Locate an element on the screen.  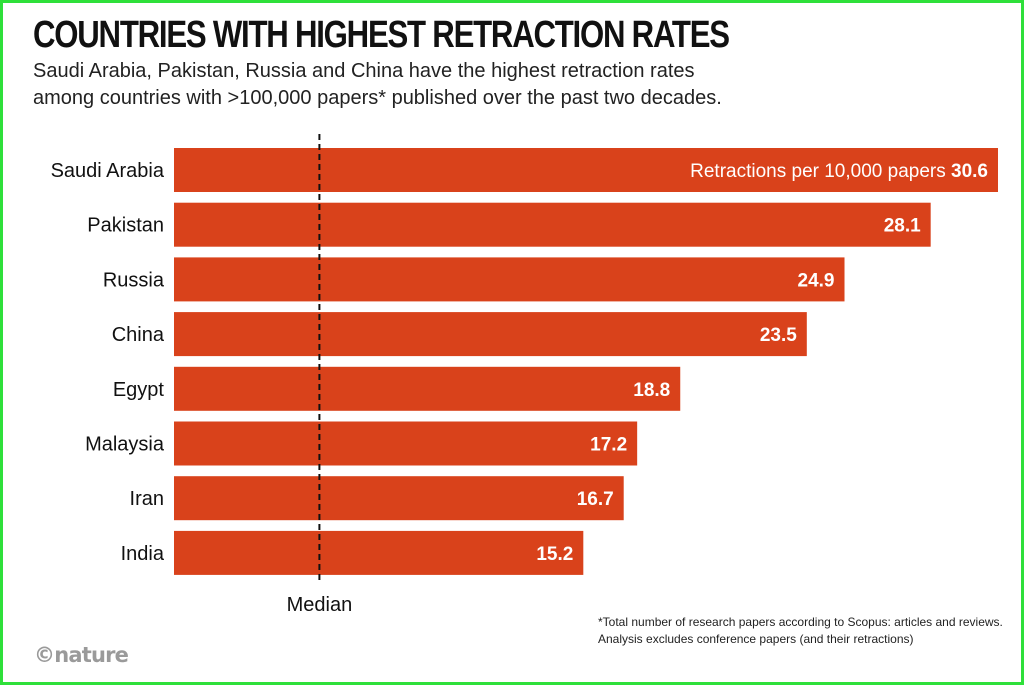
category-label: Malaysia is located at coordinates (125, 445).